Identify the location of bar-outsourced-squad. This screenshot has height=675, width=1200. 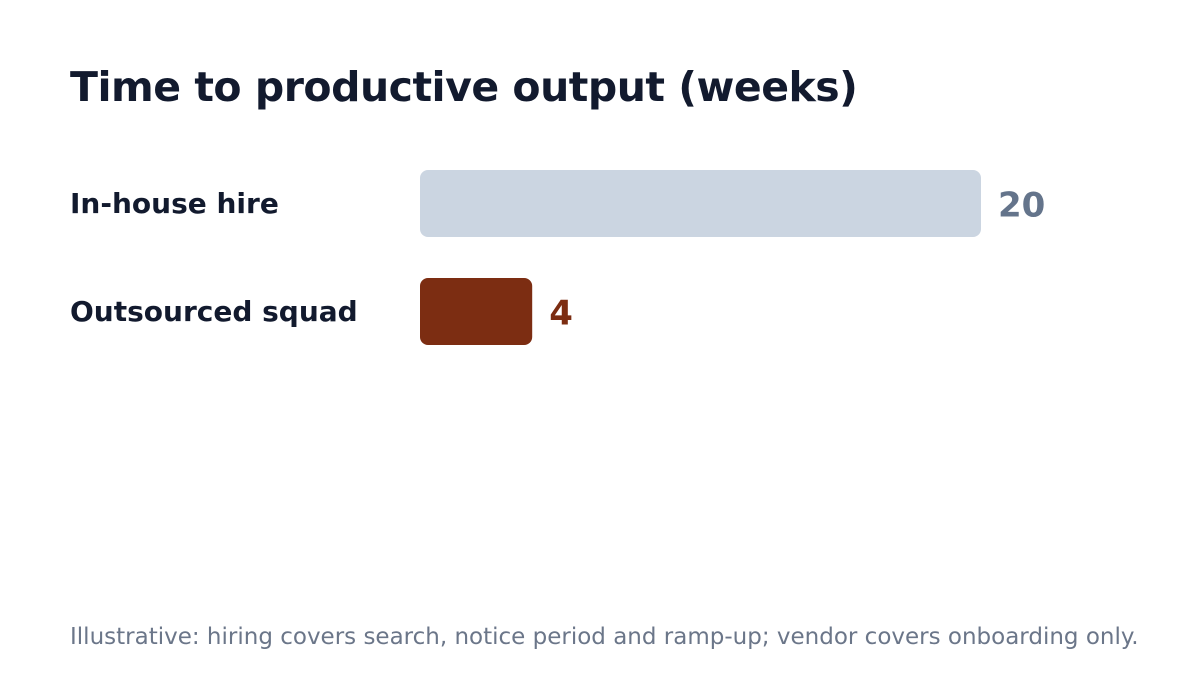
(476, 311).